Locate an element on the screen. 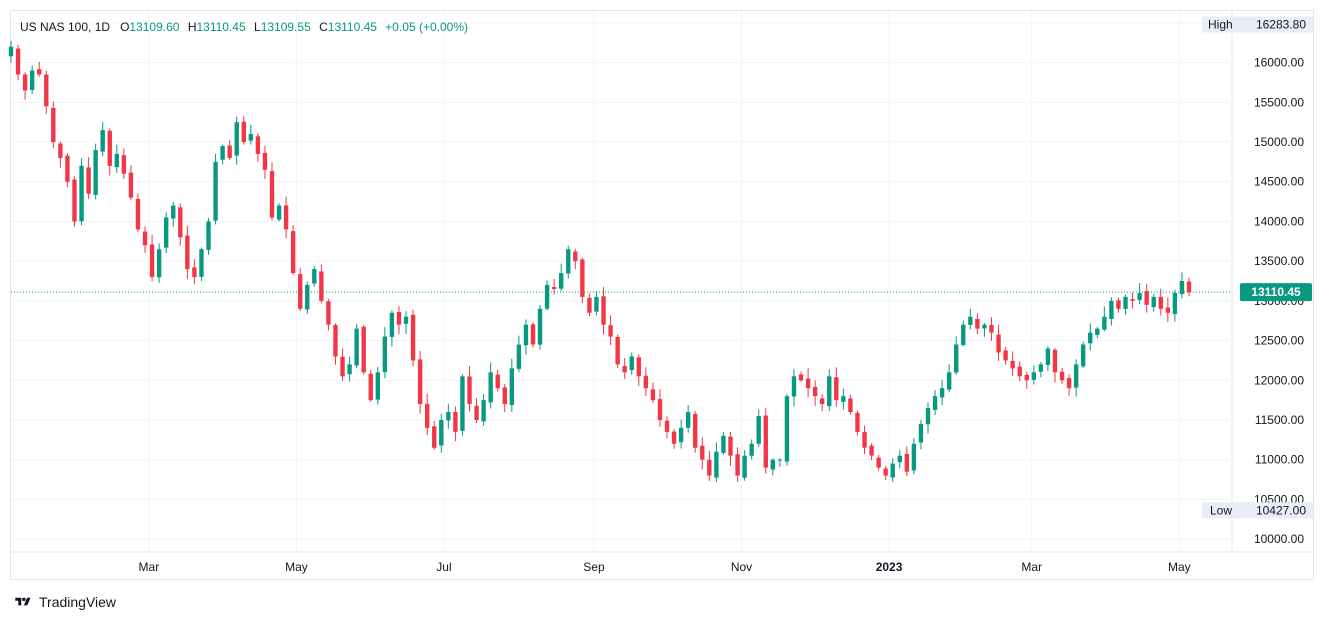  high-value-legend: 13110.45 is located at coordinates (221, 27).